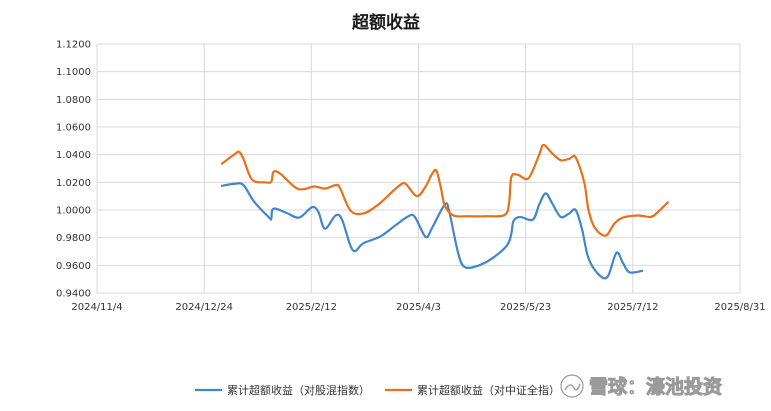 This screenshot has height=411, width=771. What do you see at coordinates (96, 307) in the screenshot?
I see `x-tick-label: 2024/11/4` at bounding box center [96, 307].